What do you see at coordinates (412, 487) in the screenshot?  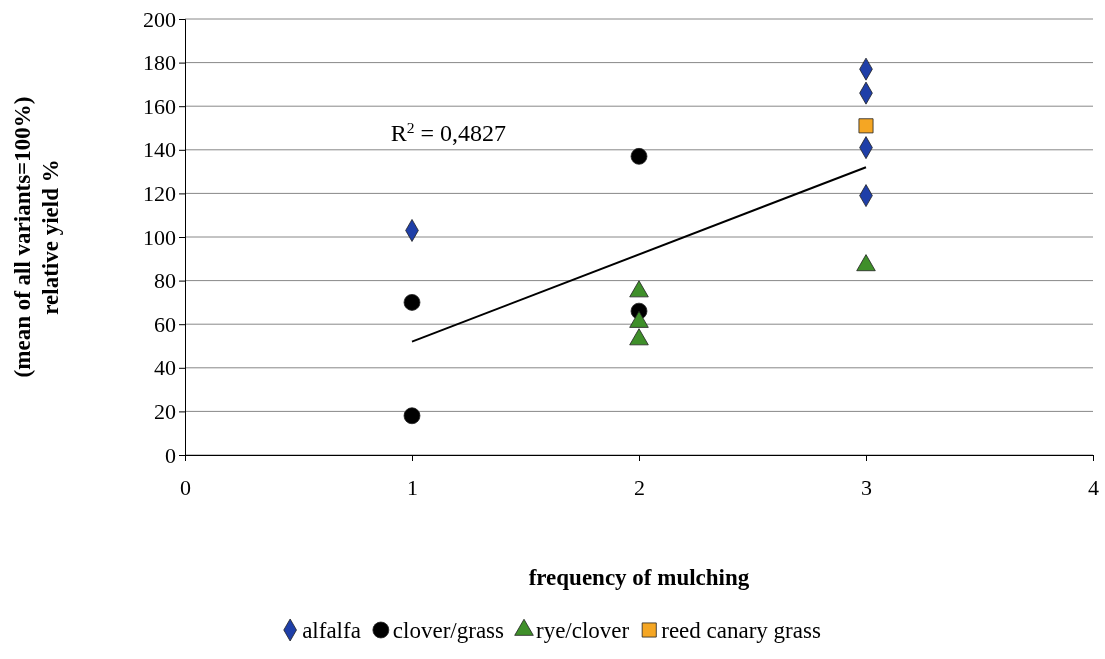 I see `x-tick-label: 1` at bounding box center [412, 487].